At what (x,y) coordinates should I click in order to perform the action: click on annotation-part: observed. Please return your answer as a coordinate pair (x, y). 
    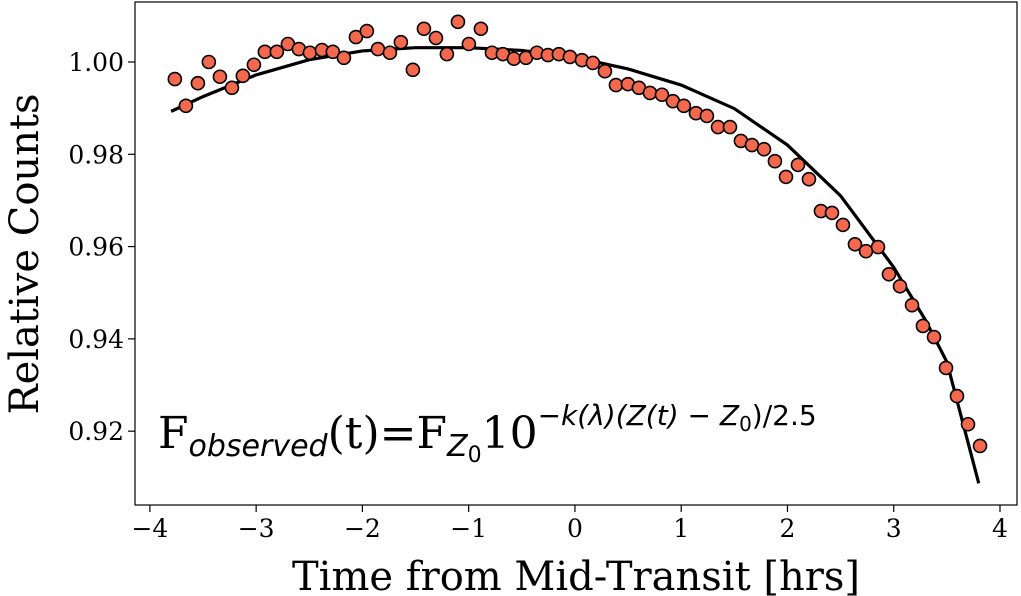
    Looking at the image, I should click on (259, 446).